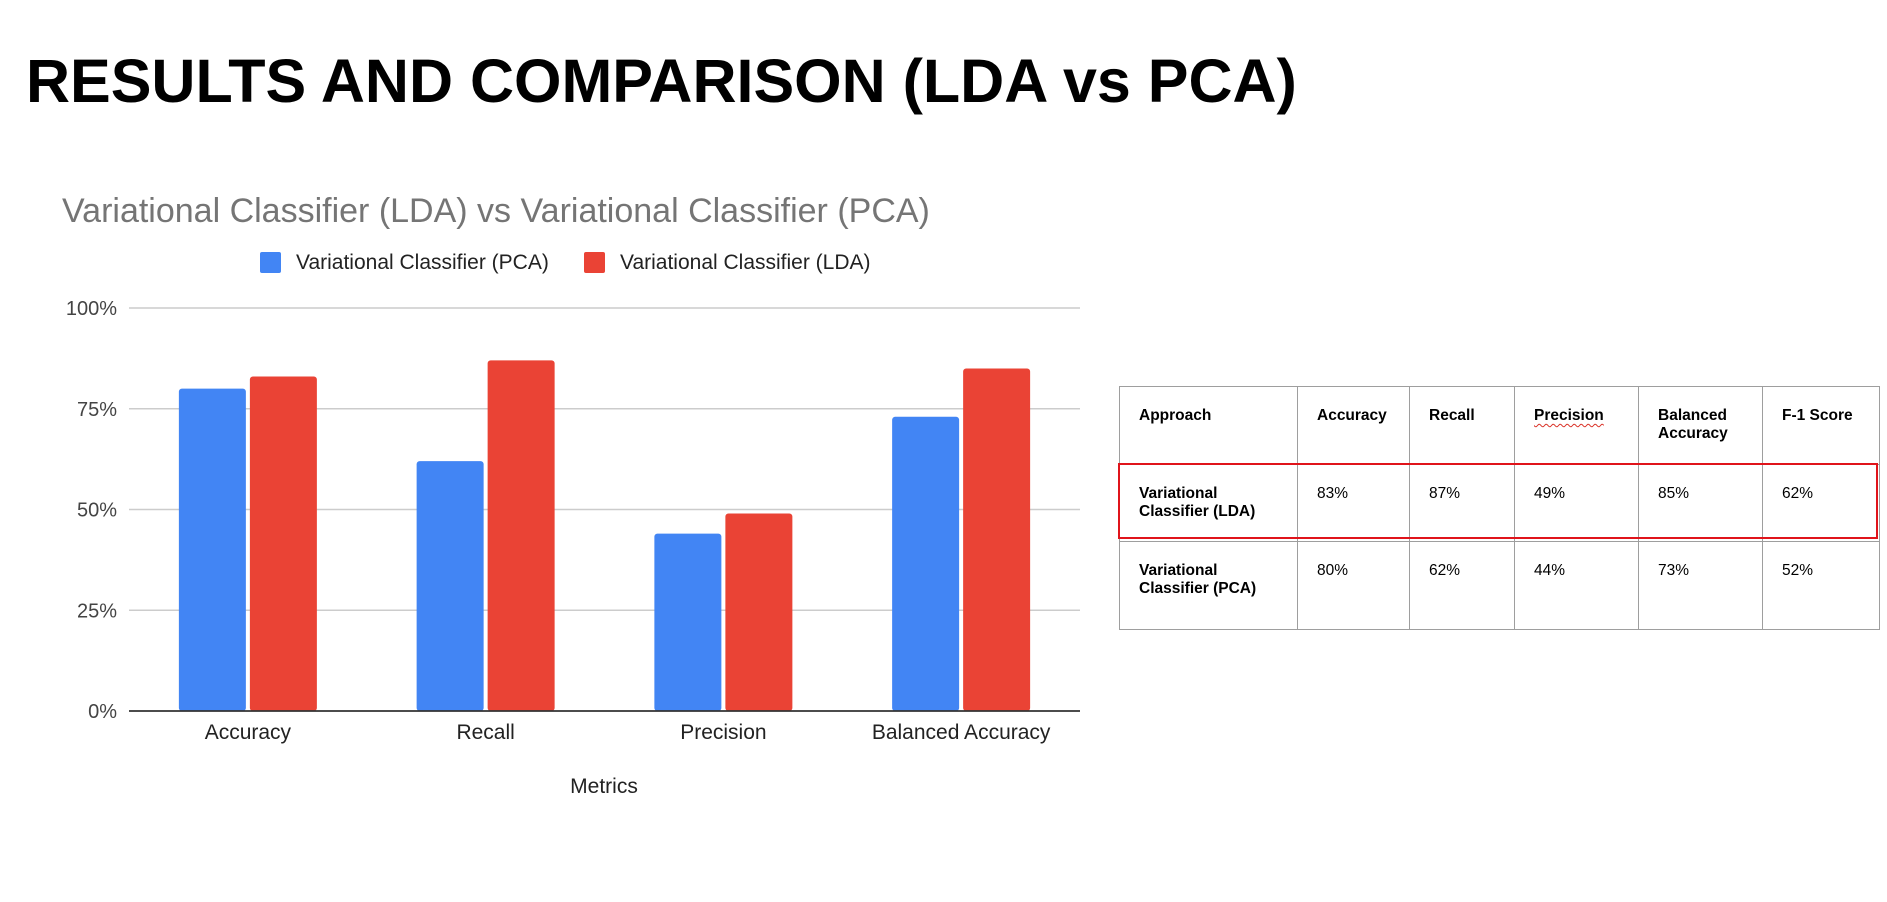  What do you see at coordinates (97, 410) in the screenshot?
I see `y-tick-label: 75%` at bounding box center [97, 410].